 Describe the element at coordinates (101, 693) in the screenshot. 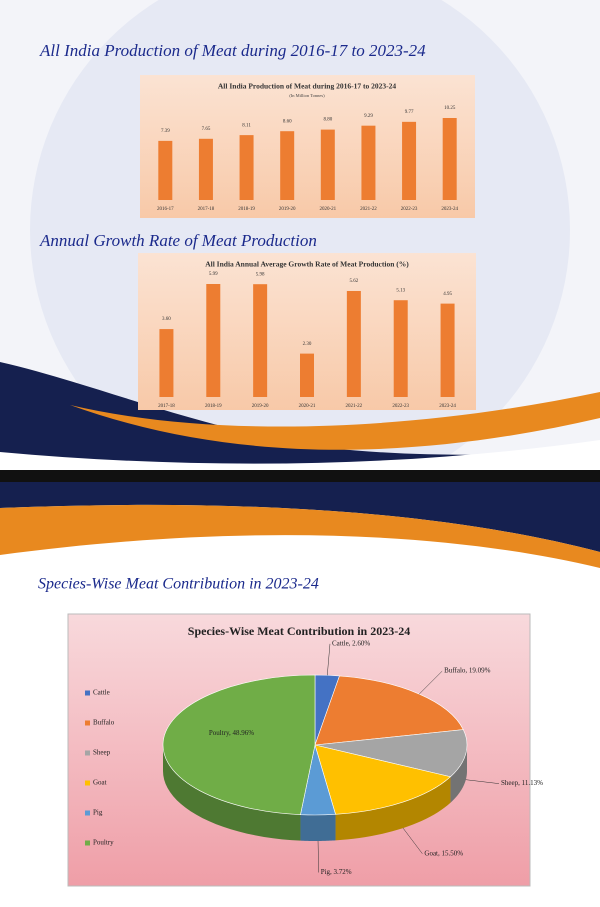

I see `legend-label: Cattle` at that location.